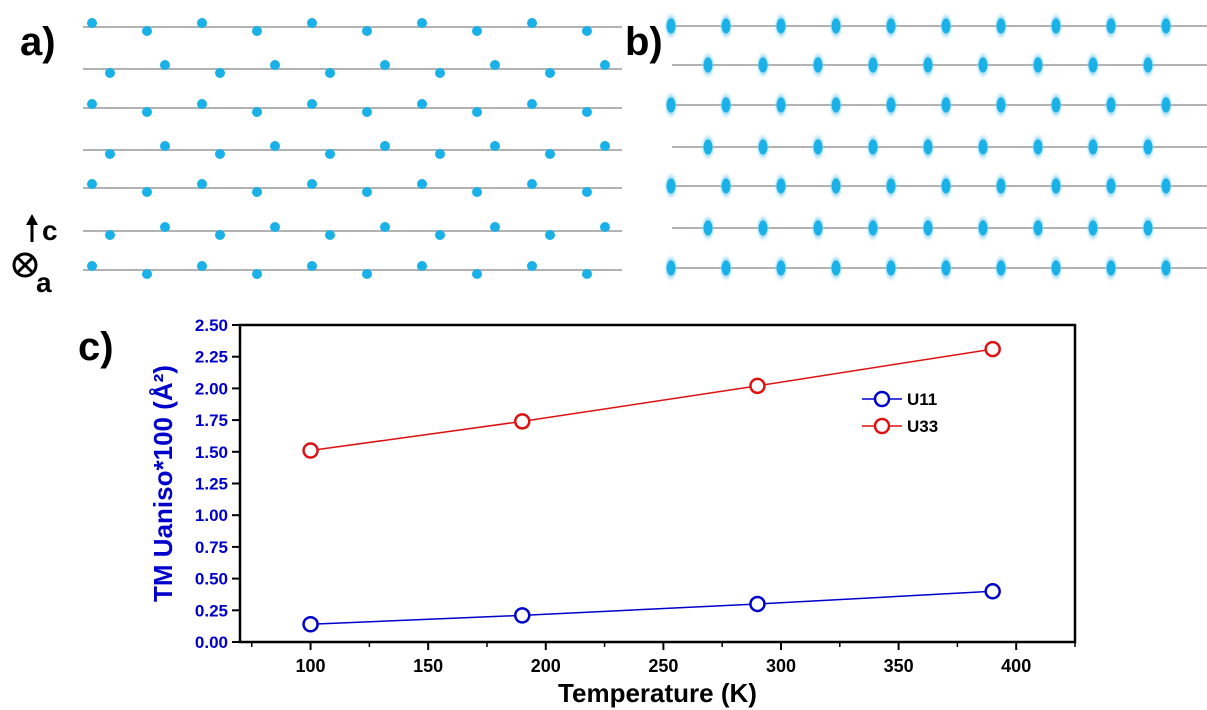 The width and height of the screenshot is (1207, 710). Describe the element at coordinates (781, 666) in the screenshot. I see `x-tick-label: 300` at that location.